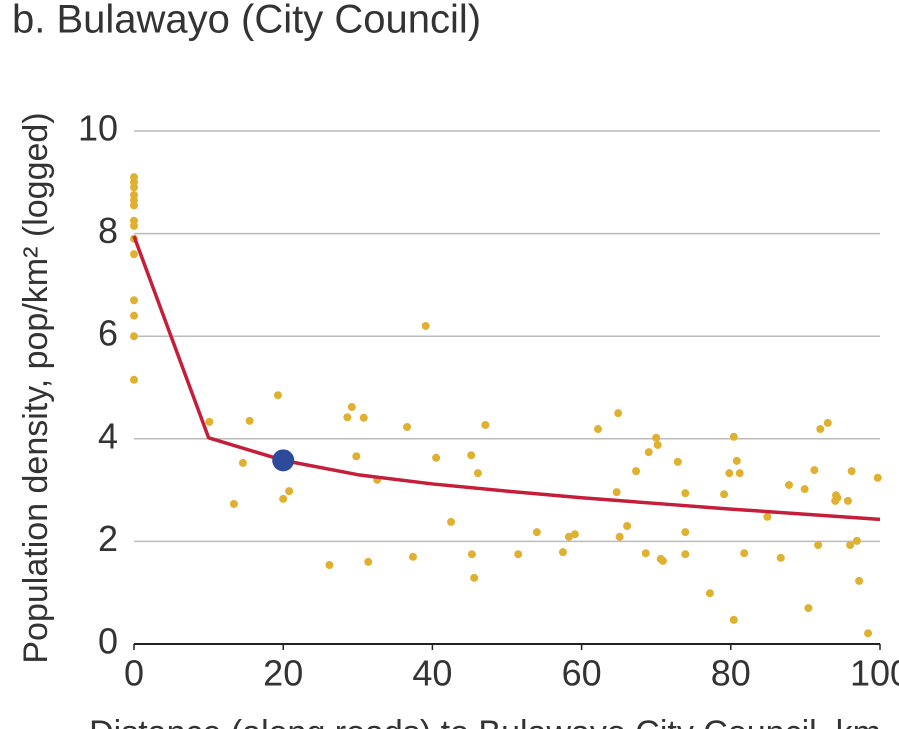 The image size is (899, 729). What do you see at coordinates (108, 538) in the screenshot?
I see `y-tick-label: 2` at bounding box center [108, 538].